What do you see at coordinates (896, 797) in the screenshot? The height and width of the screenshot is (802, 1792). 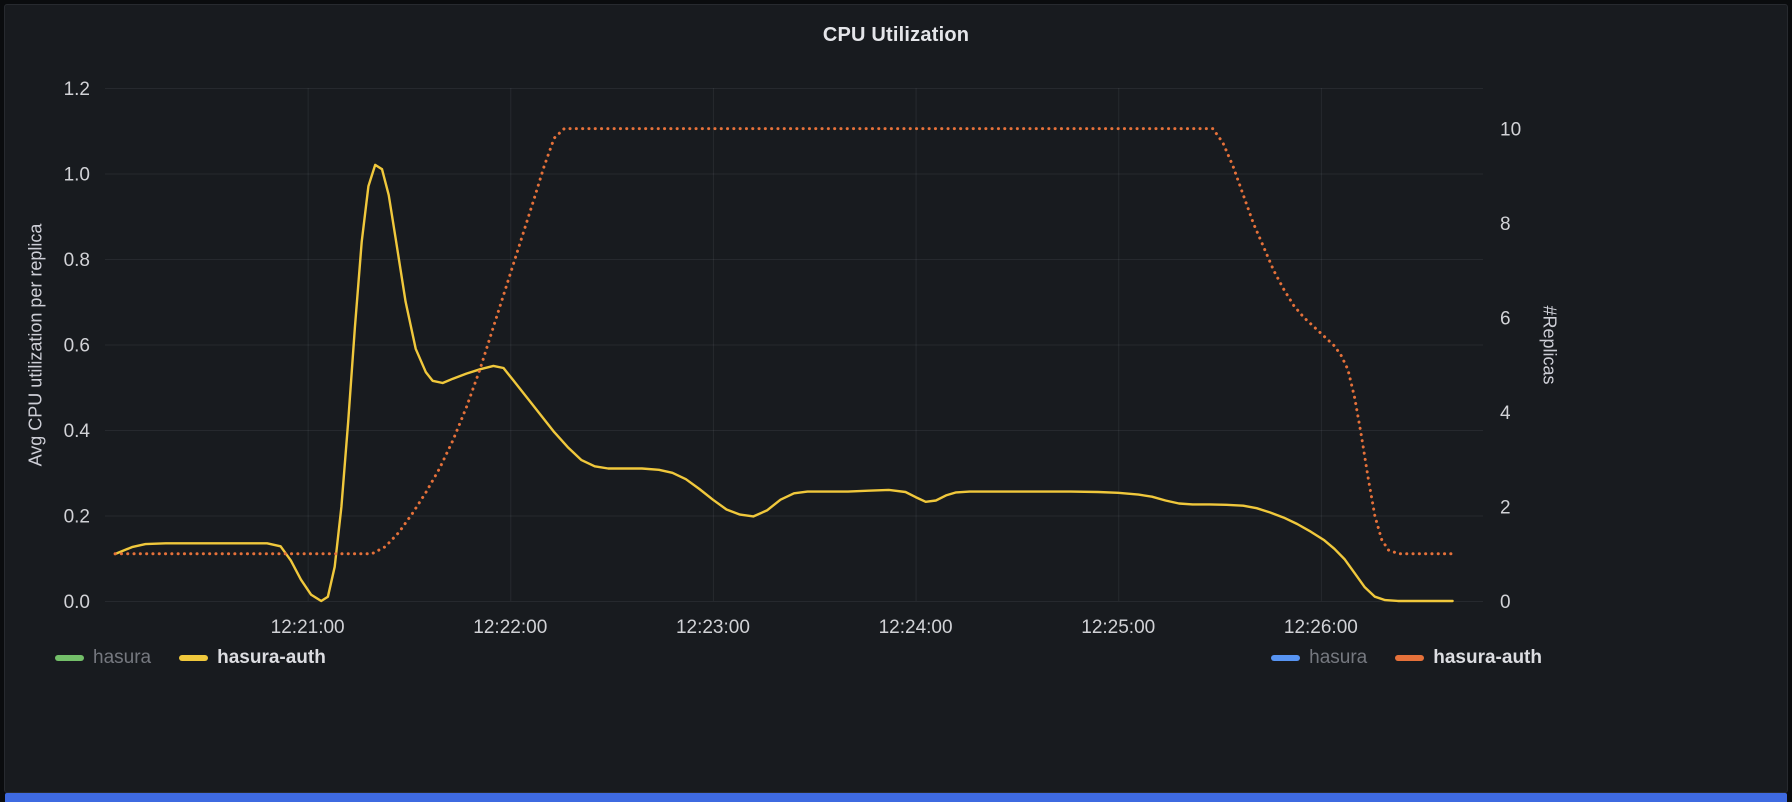 I see `bottom-accent-bar` at bounding box center [896, 797].